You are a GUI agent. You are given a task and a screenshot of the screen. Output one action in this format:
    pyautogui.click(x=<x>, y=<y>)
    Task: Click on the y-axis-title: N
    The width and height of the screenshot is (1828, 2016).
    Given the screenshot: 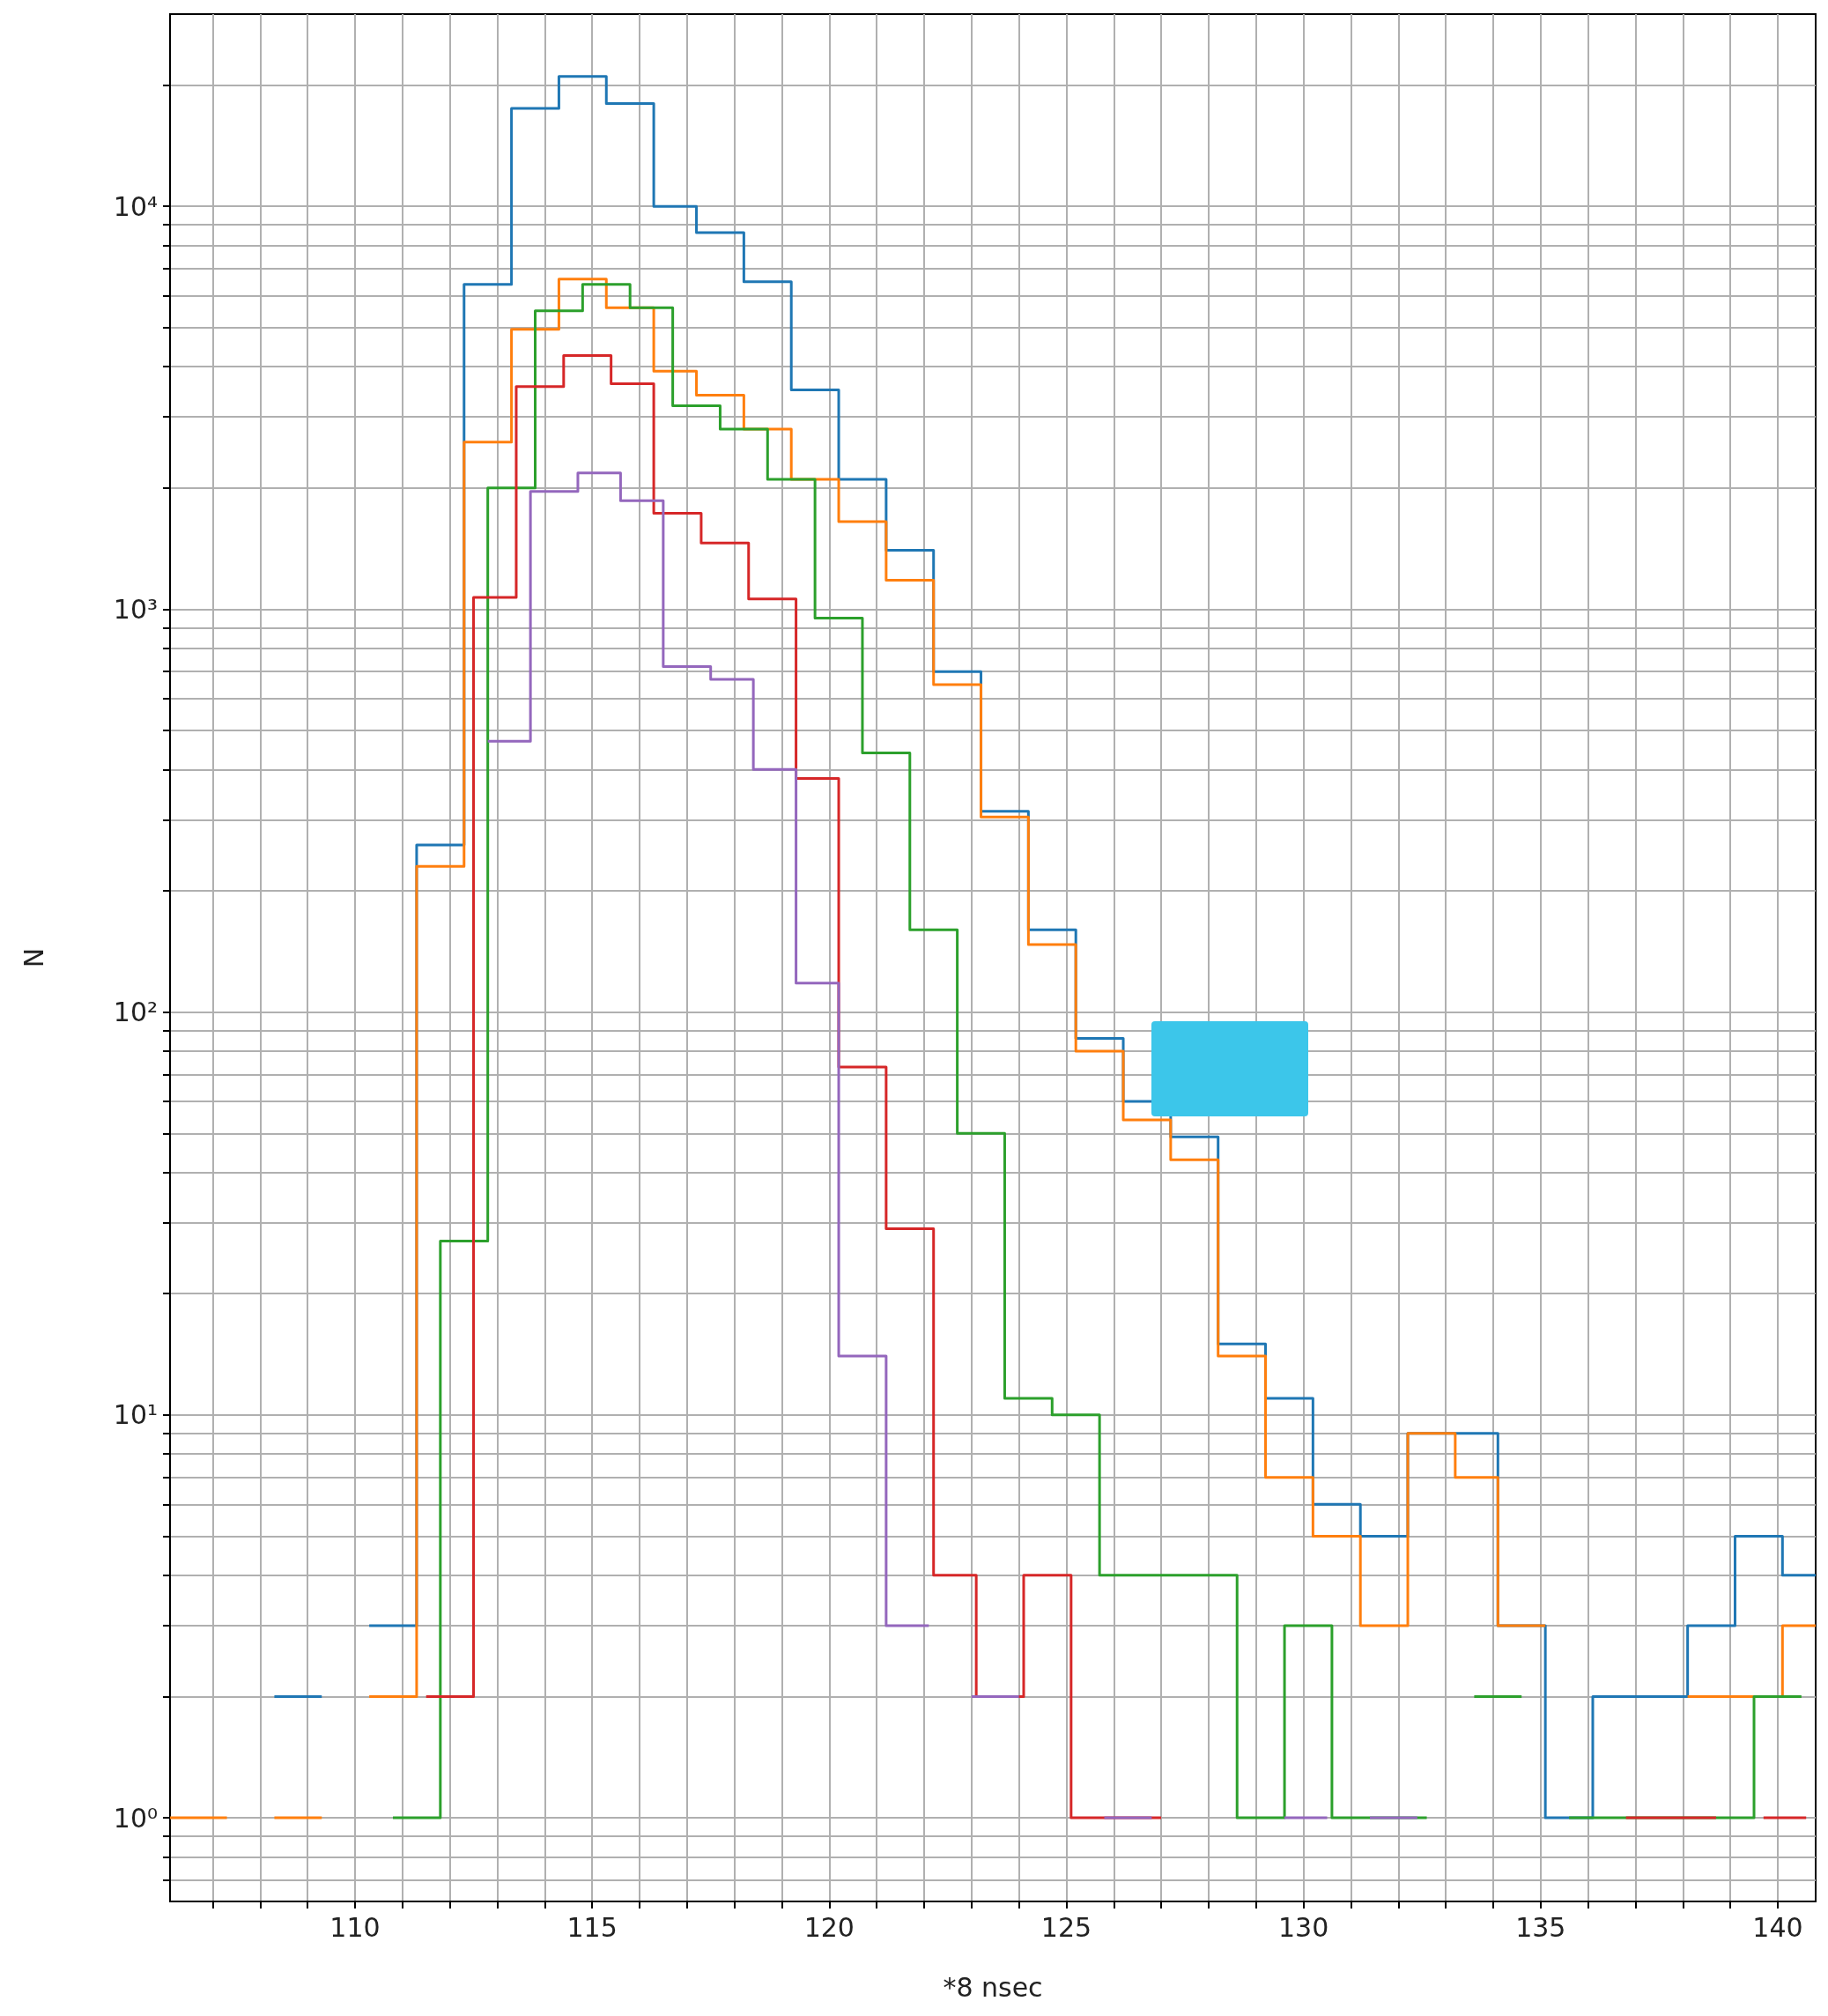 What is the action you would take?
    pyautogui.click(x=33, y=957)
    